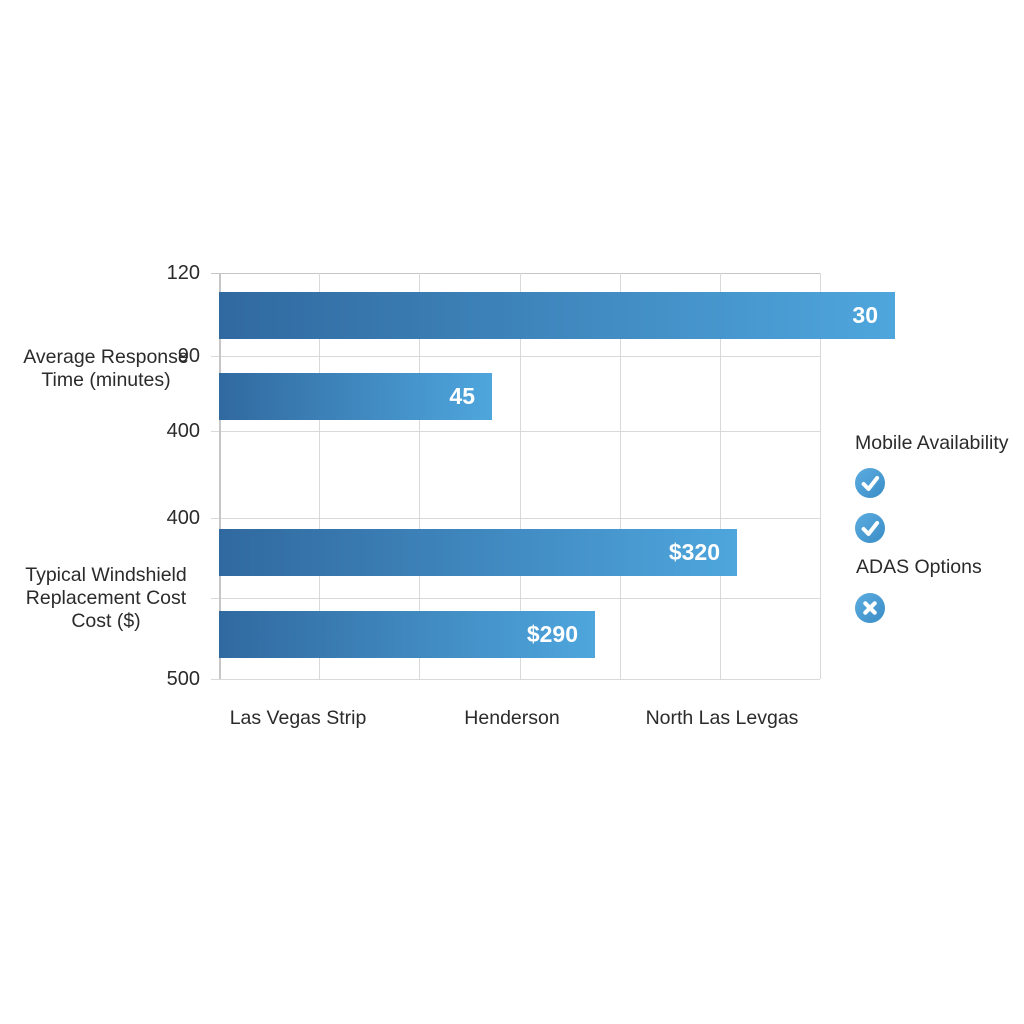  What do you see at coordinates (407, 634) in the screenshot?
I see `bar: $290` at bounding box center [407, 634].